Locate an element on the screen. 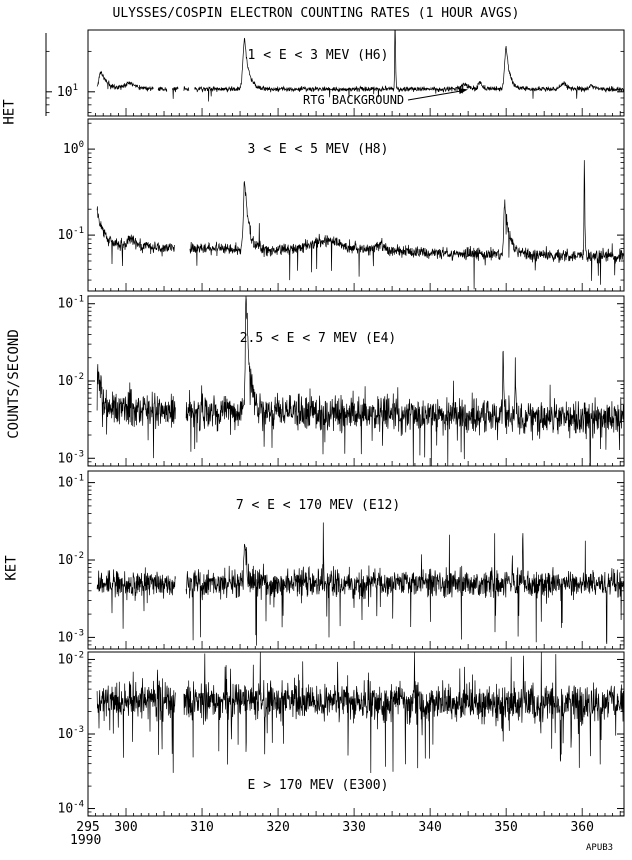 This screenshot has width=632, height=860. svg-text: 10⁰ is located at coordinates (73, 148).